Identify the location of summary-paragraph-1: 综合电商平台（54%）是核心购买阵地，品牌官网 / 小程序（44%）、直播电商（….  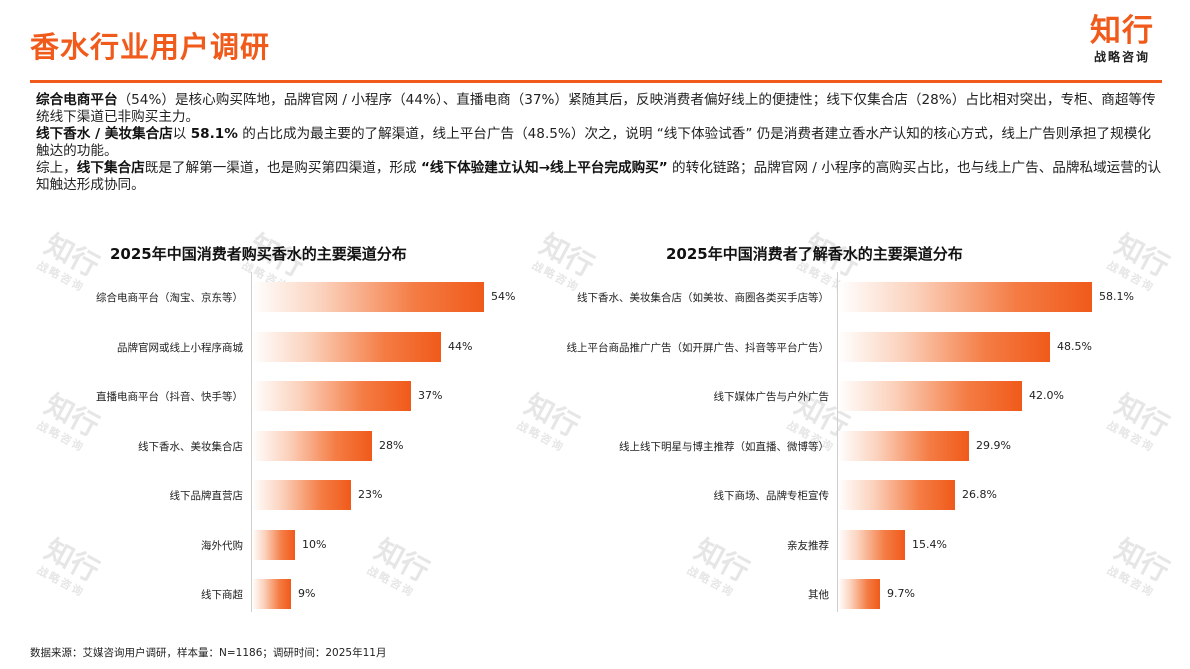
(600, 109).